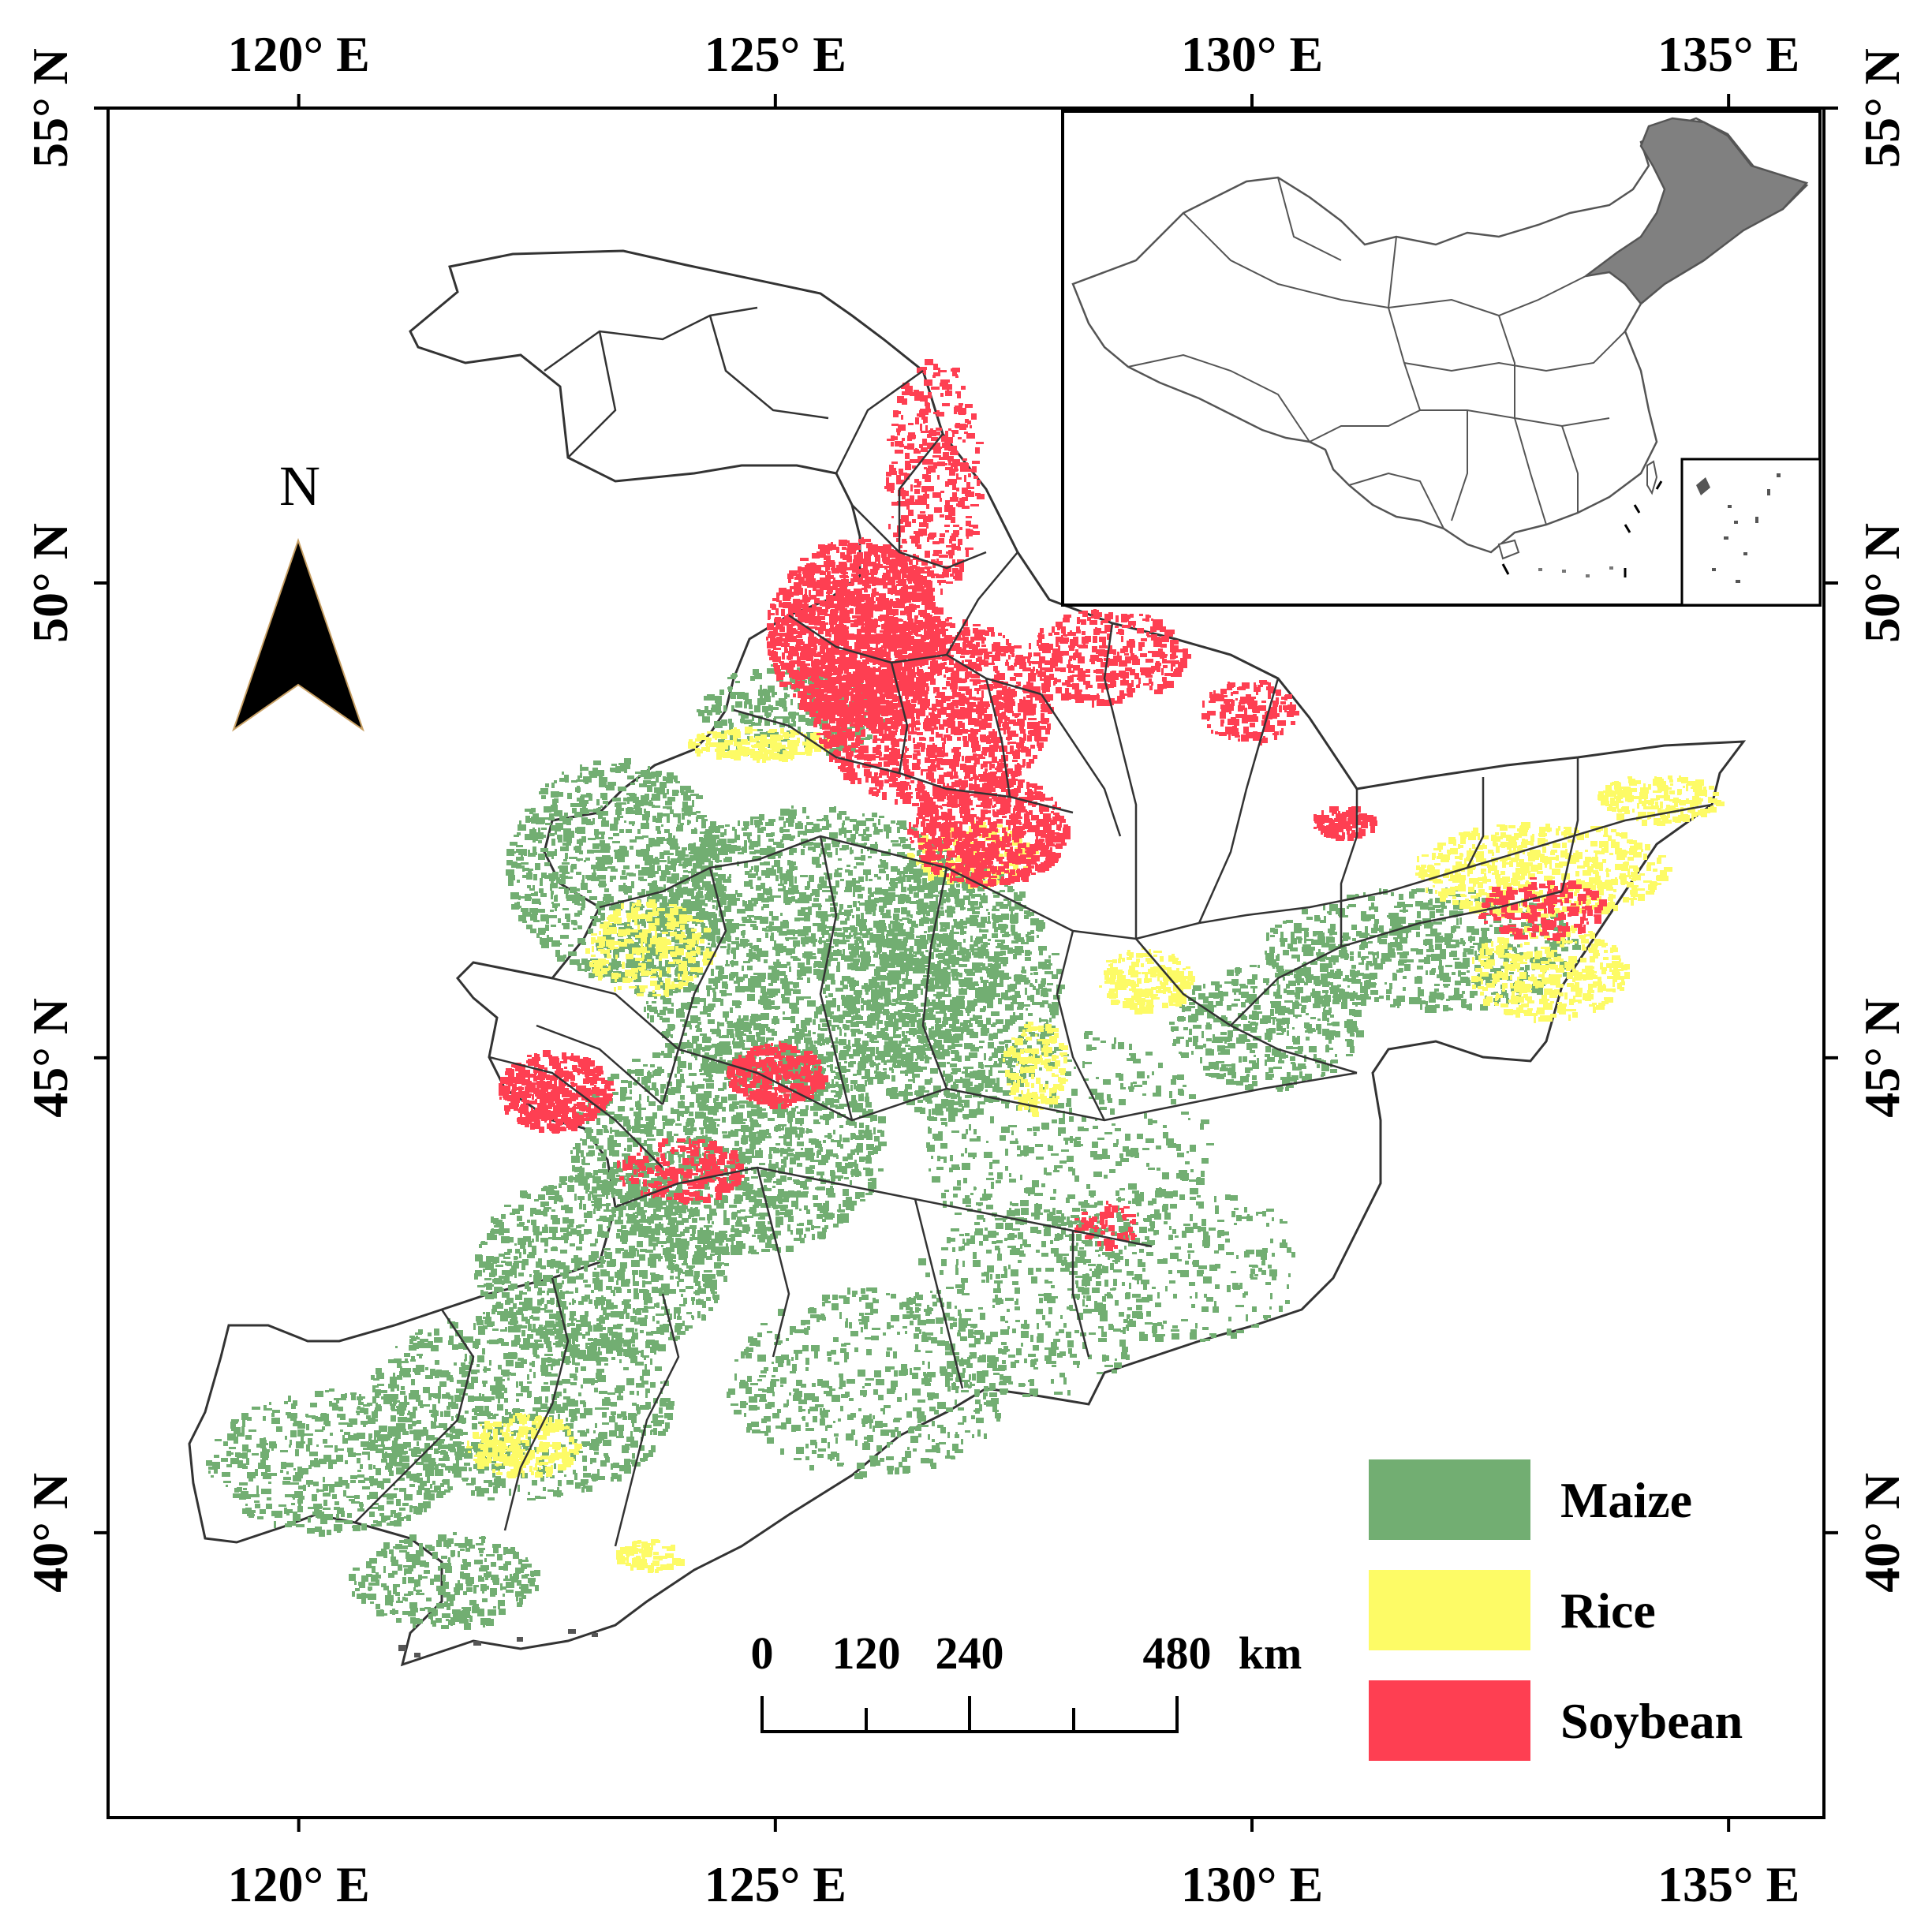 This screenshot has height=1932, width=1932. Describe the element at coordinates (50, 108) in the screenshot. I see `lat-label-left: 55° N` at that location.